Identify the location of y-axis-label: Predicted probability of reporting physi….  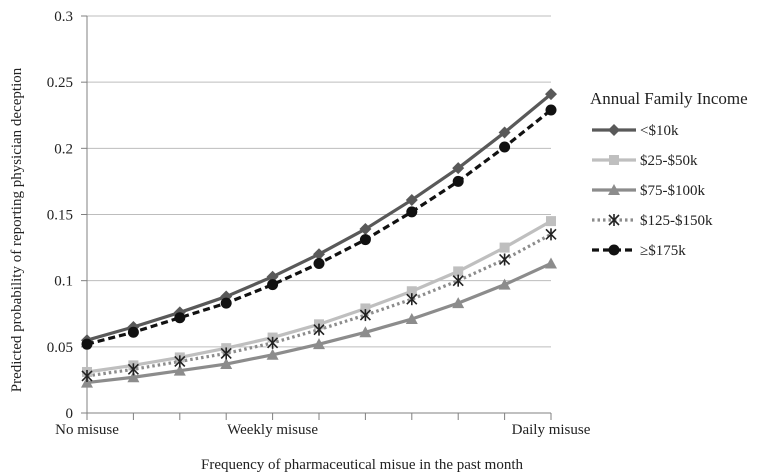
(17, 229).